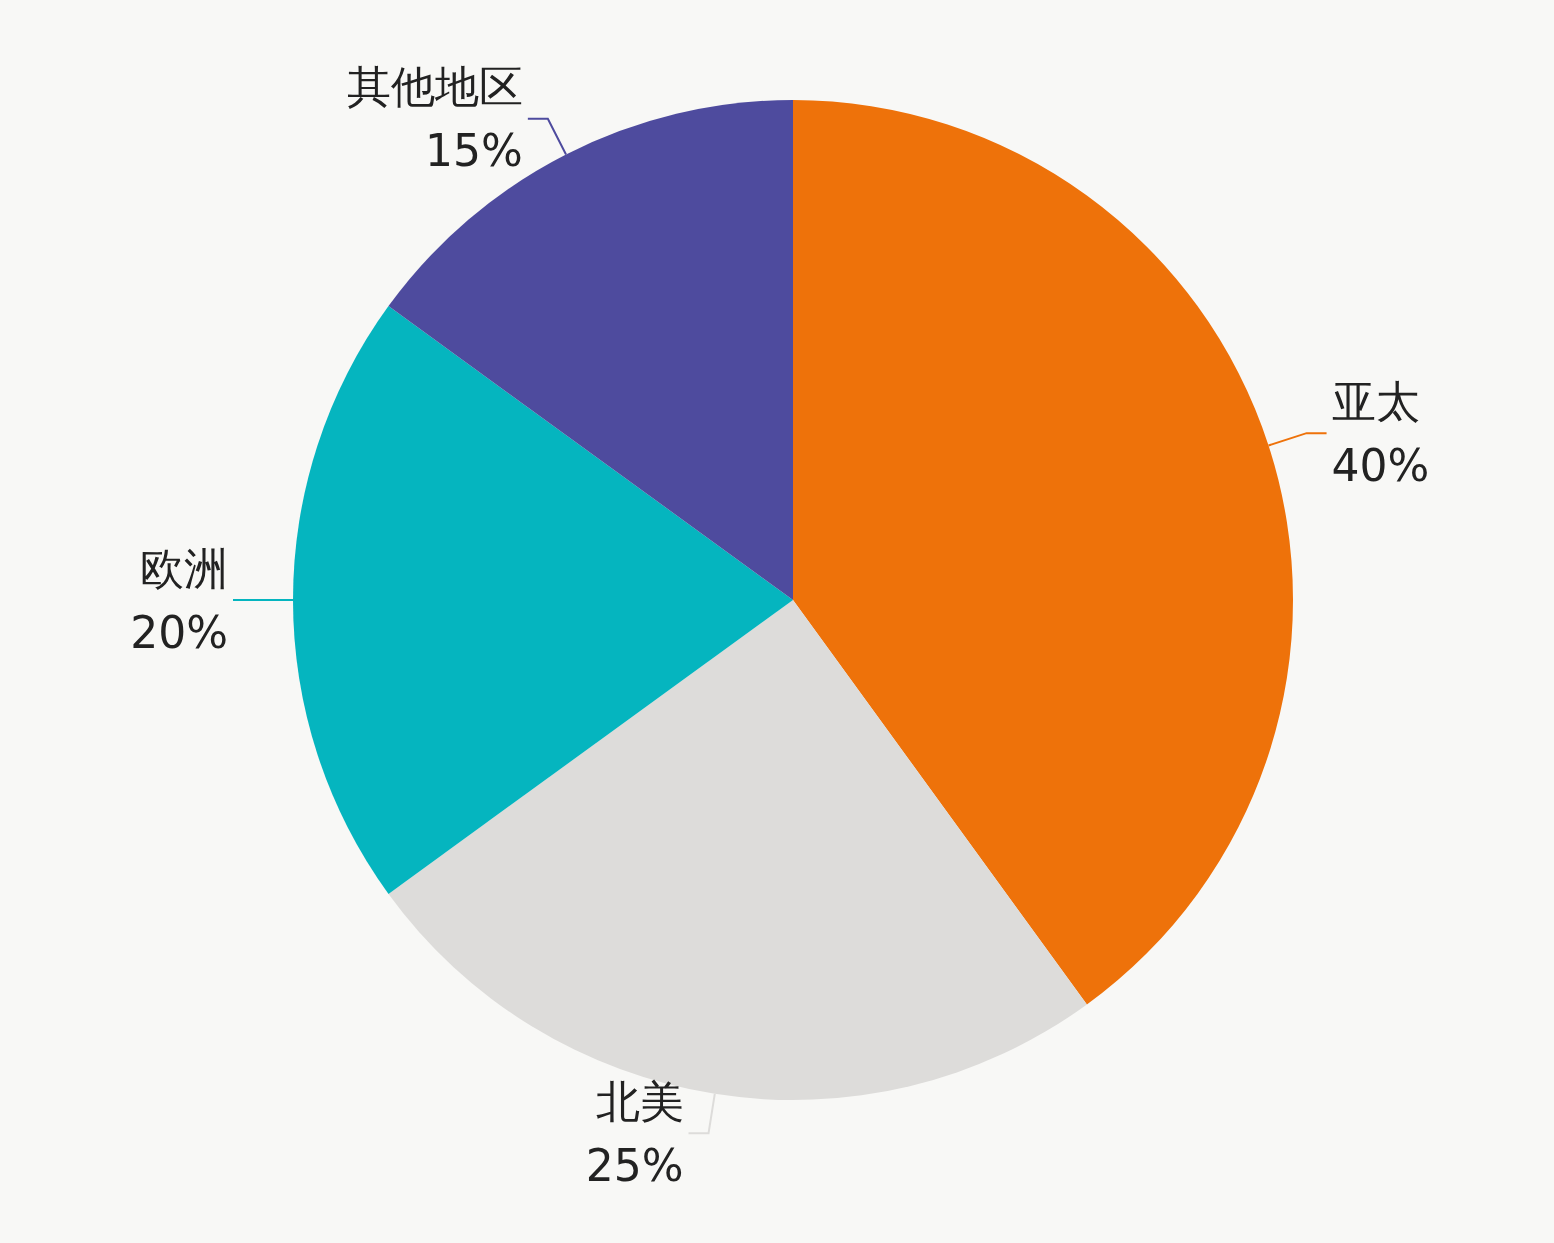 The image size is (1554, 1243). Describe the element at coordinates (184, 568) in the screenshot. I see `slice-label: 欧洲` at that location.